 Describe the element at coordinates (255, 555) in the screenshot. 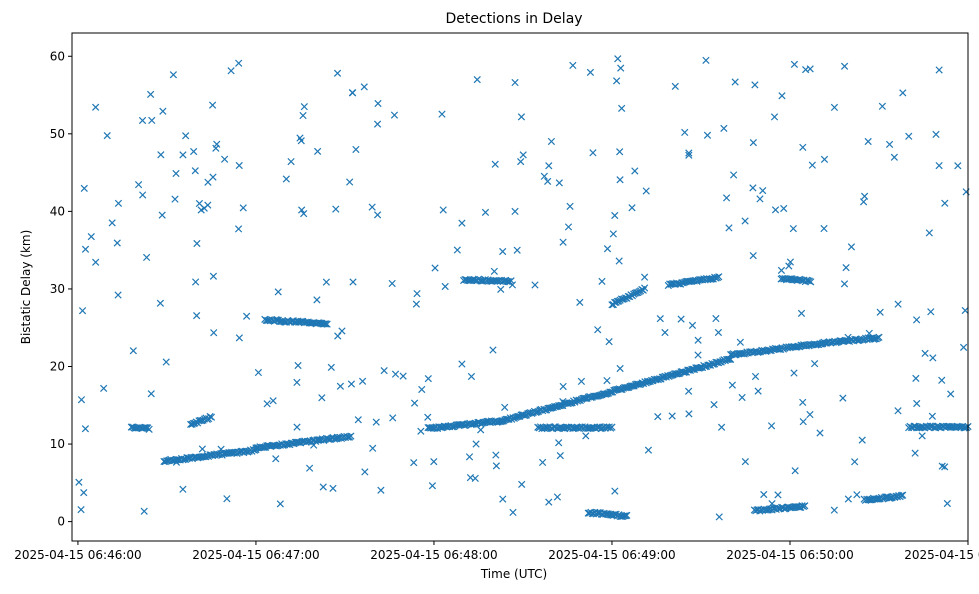

I see `x-tick-label: 2025-04-15 06:47:00` at that location.